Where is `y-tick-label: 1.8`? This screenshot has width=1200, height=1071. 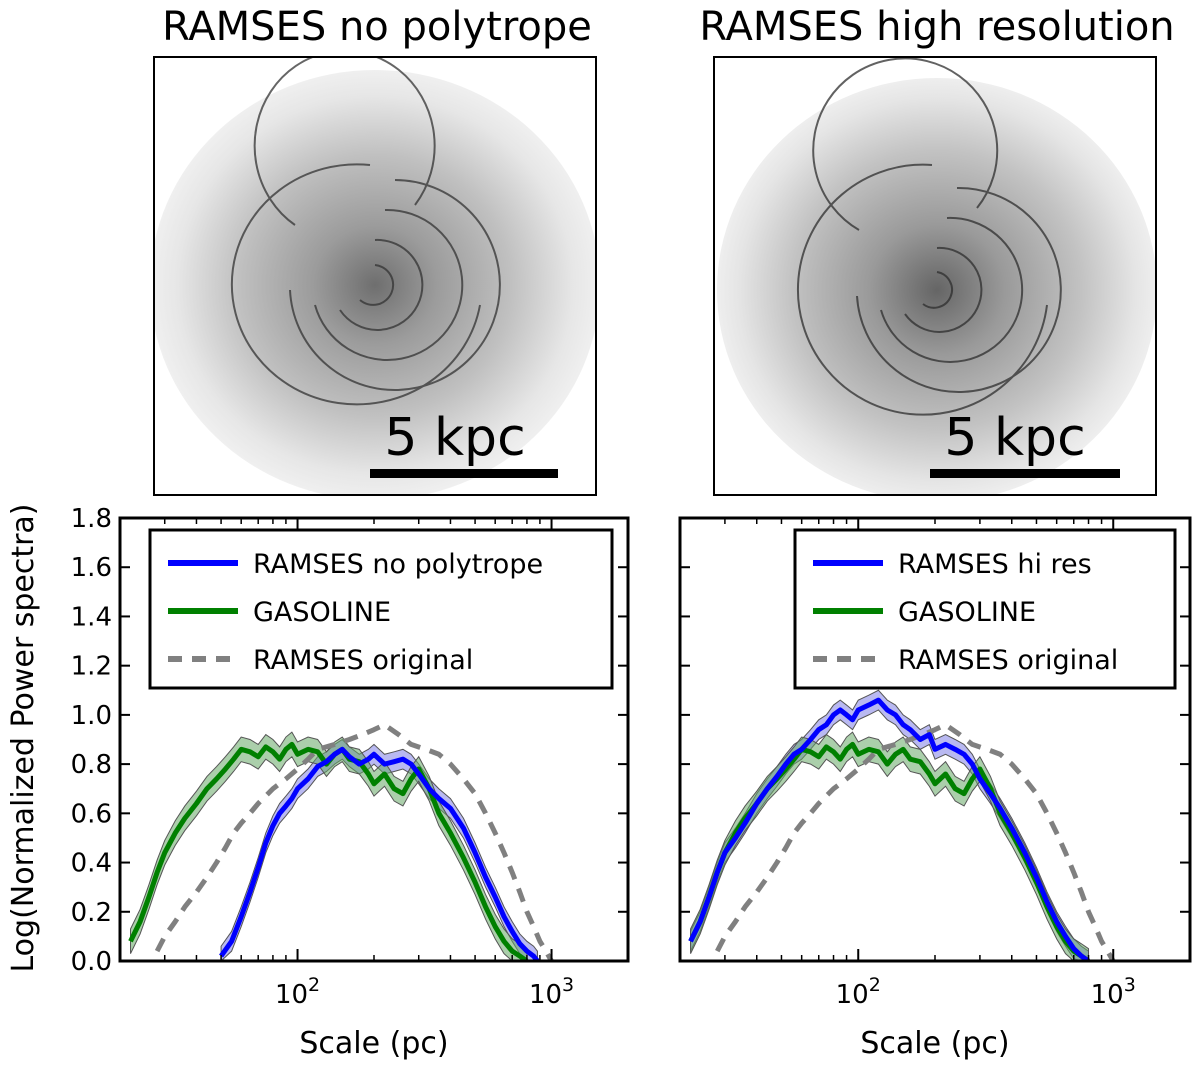
y-tick-label: 1.8 is located at coordinates (91, 519).